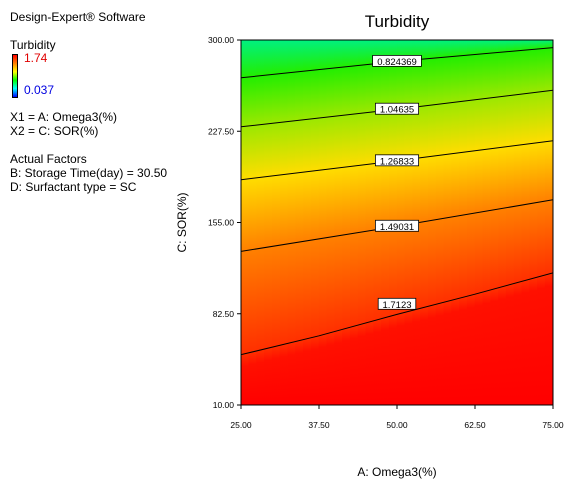 The image size is (569, 482). I want to click on y-tick-label: 82.50, so click(224, 314).